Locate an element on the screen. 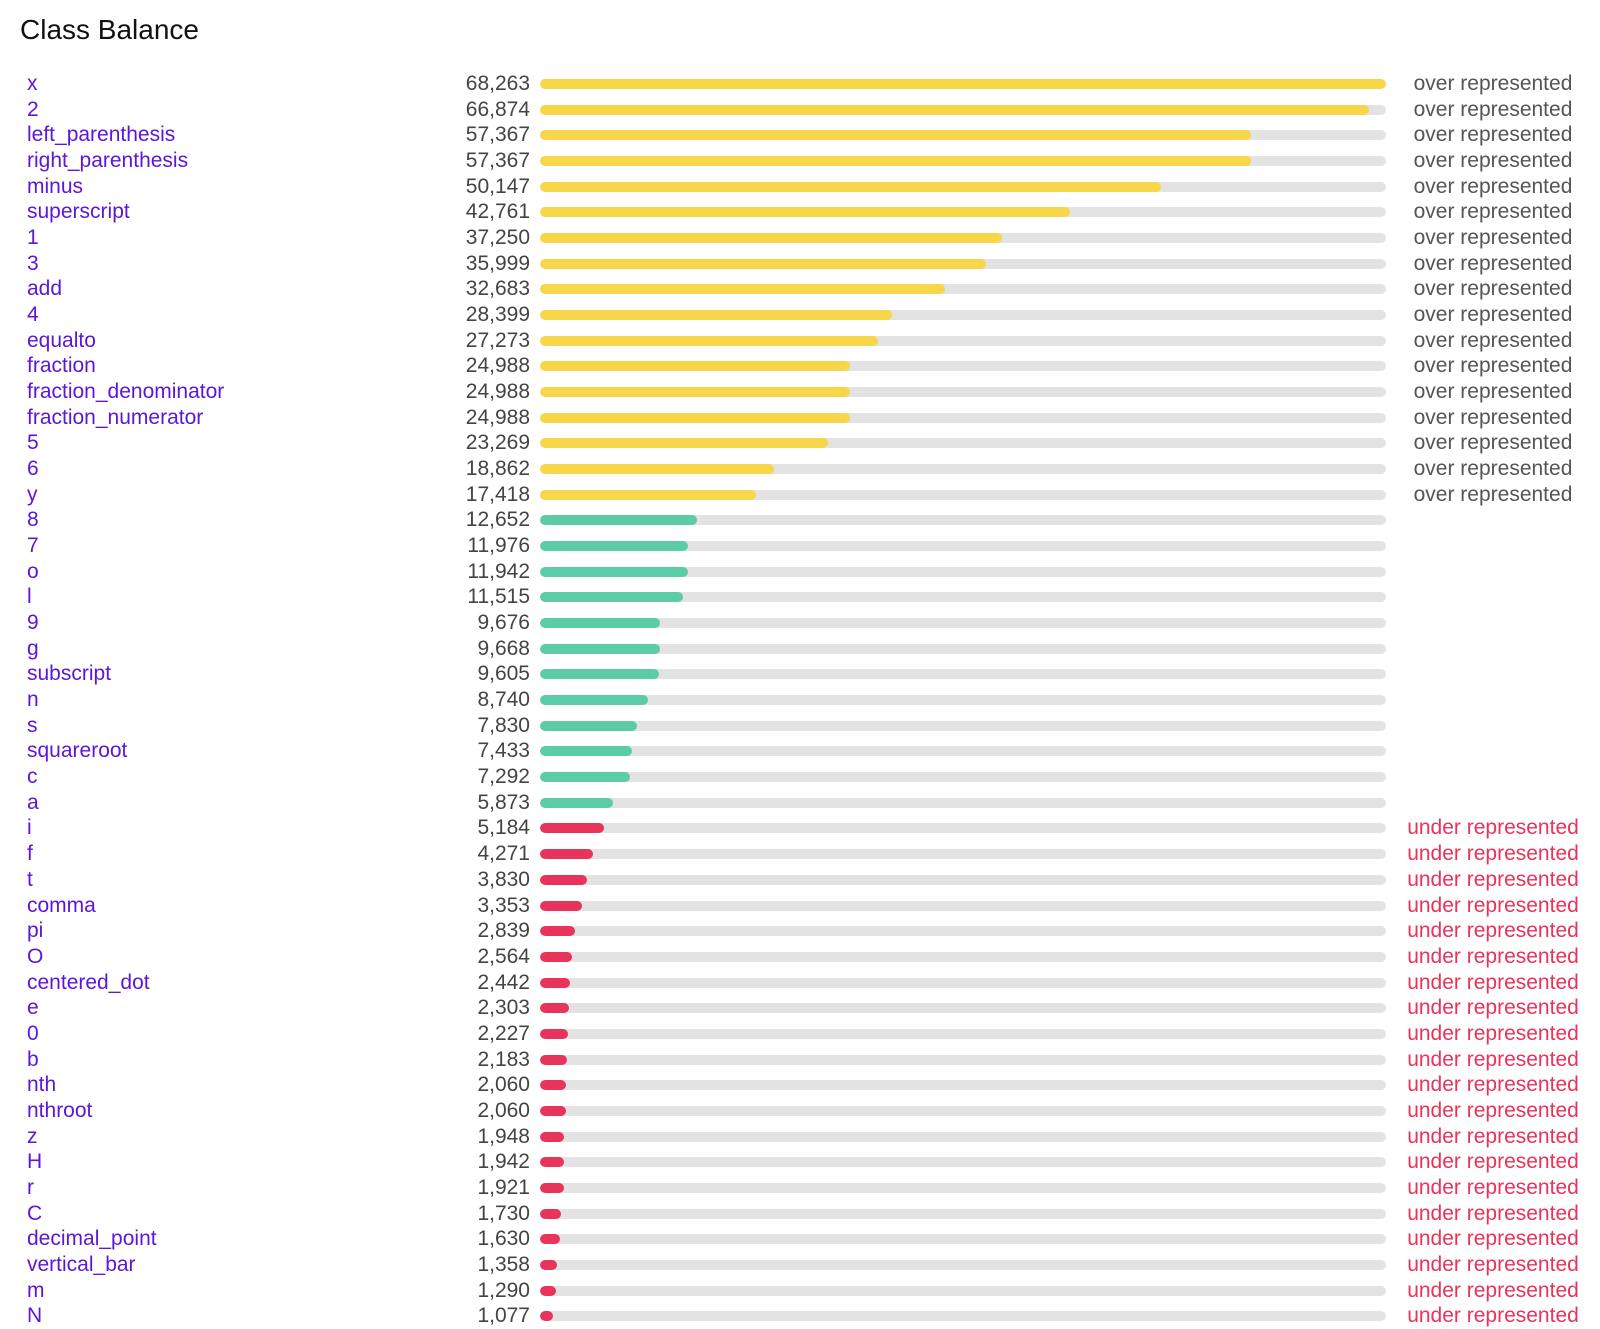 The image size is (1600, 1329). class-label-link: decimal_point is located at coordinates (92, 1239).